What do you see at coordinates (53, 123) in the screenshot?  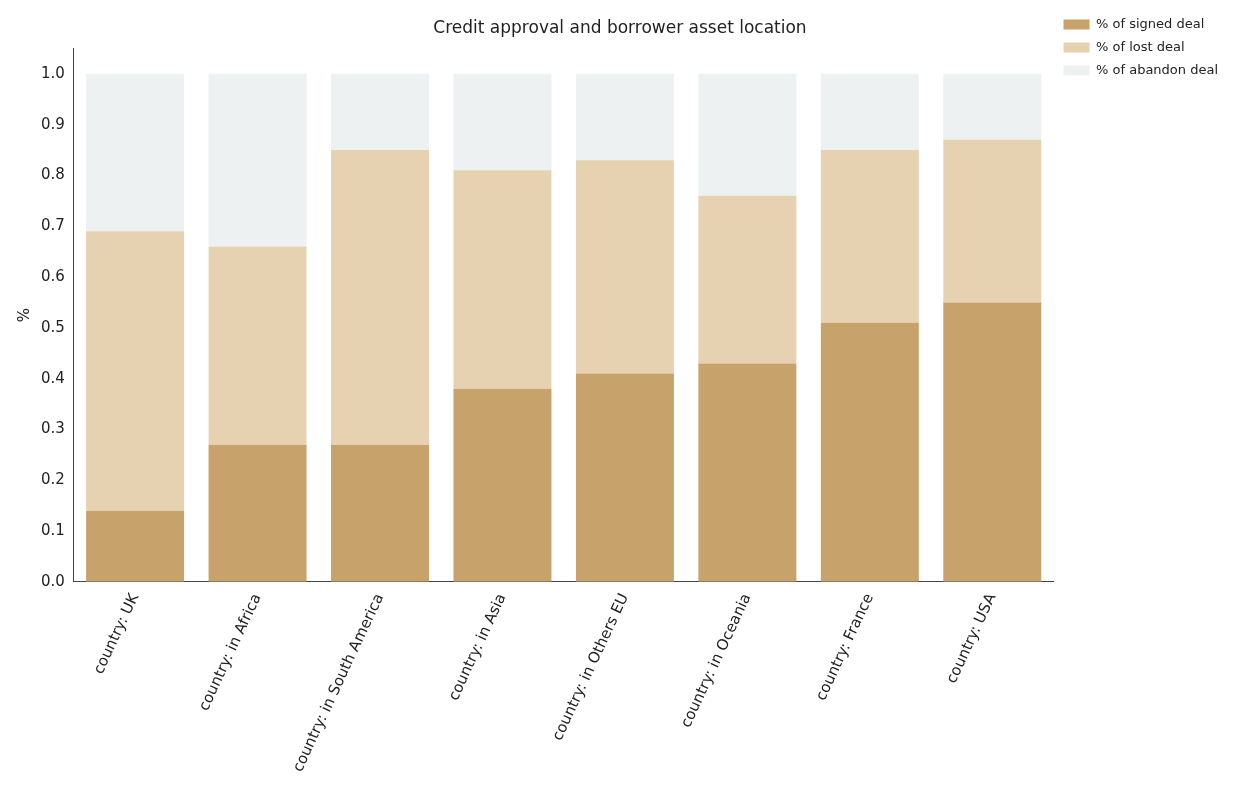 I see `y-tick-label: 0.9` at bounding box center [53, 123].